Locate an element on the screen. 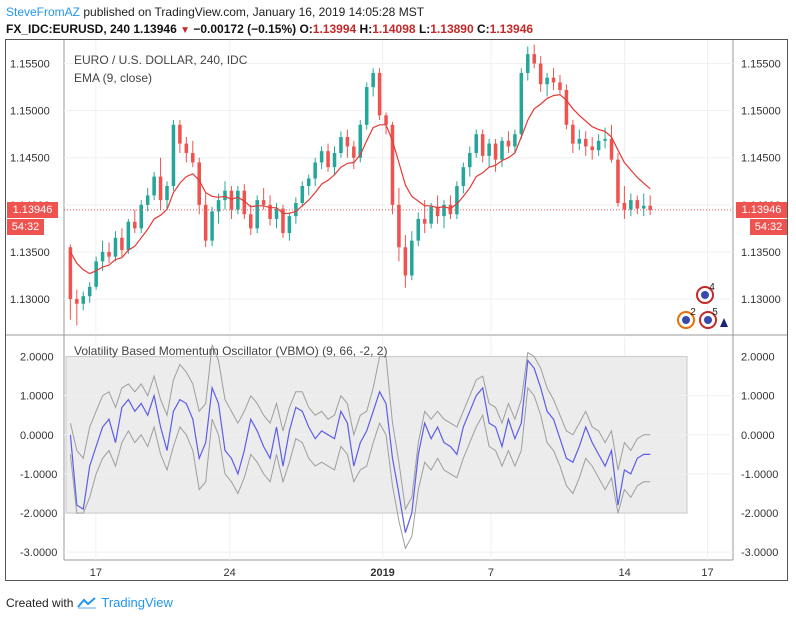 This screenshot has width=796, height=619. price-y-tick-right: 1.13000 is located at coordinates (761, 300).